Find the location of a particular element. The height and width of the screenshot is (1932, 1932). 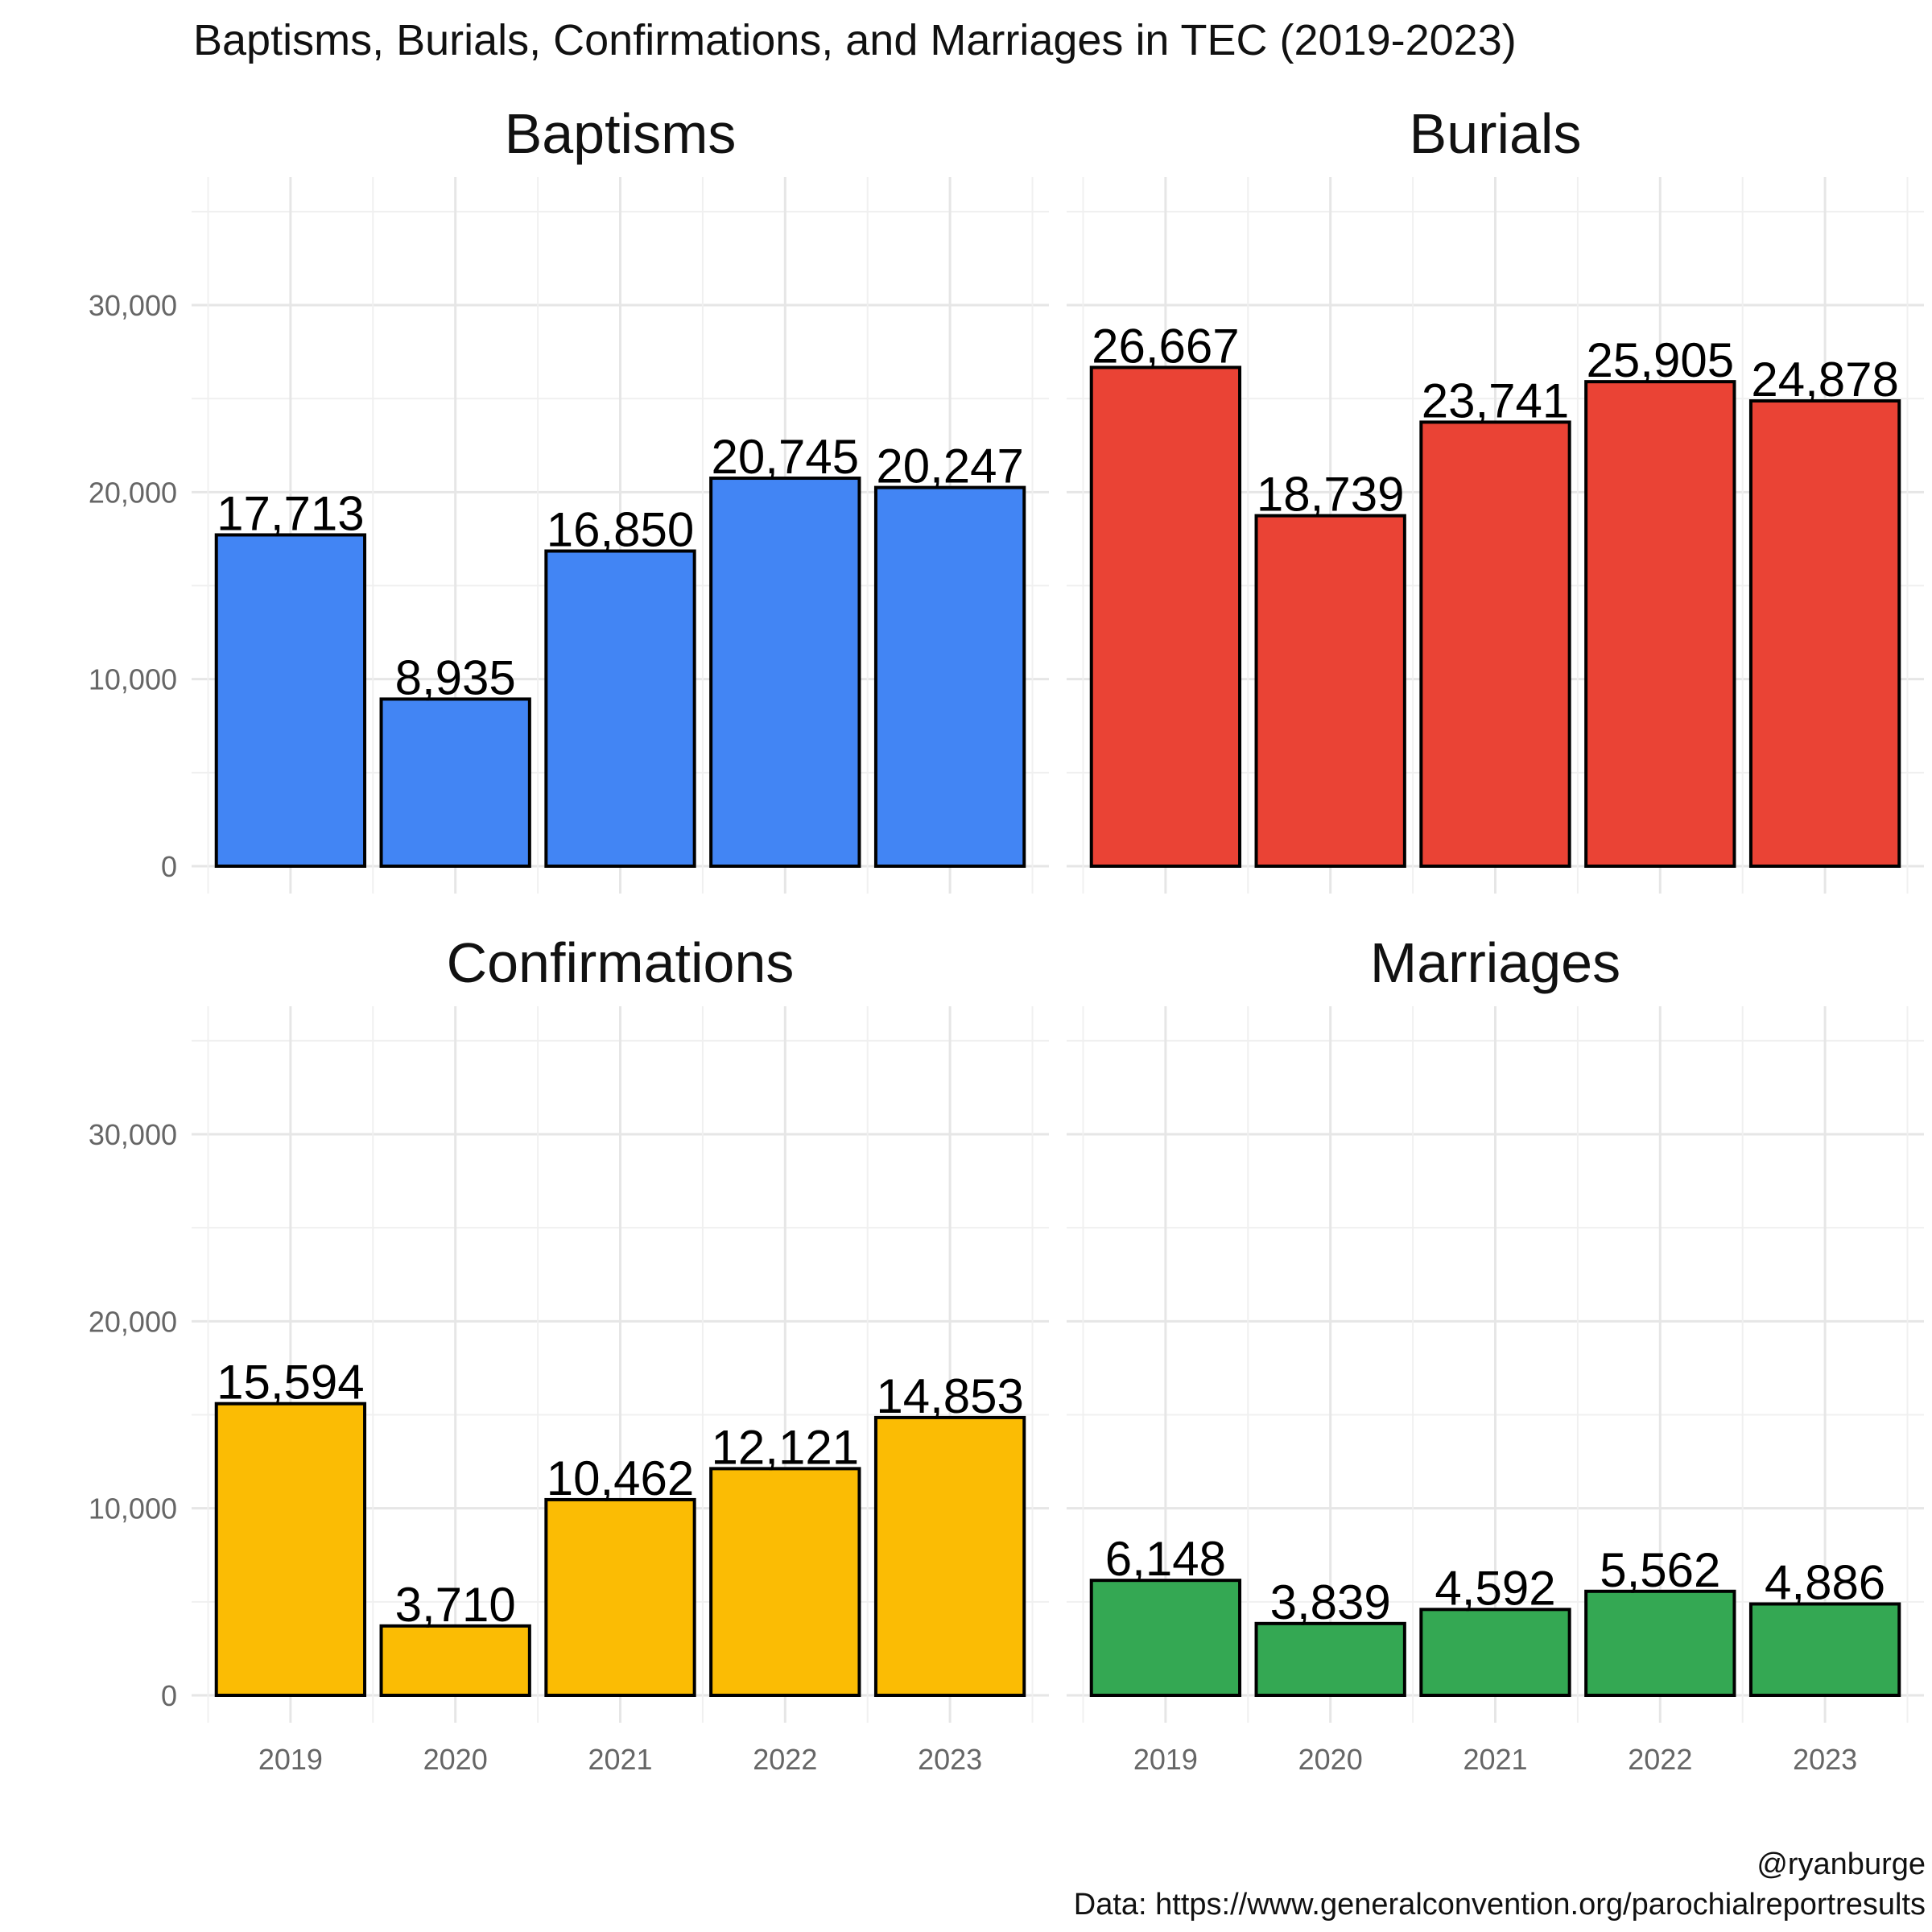

bar-baptisms-2022 is located at coordinates (785, 672).